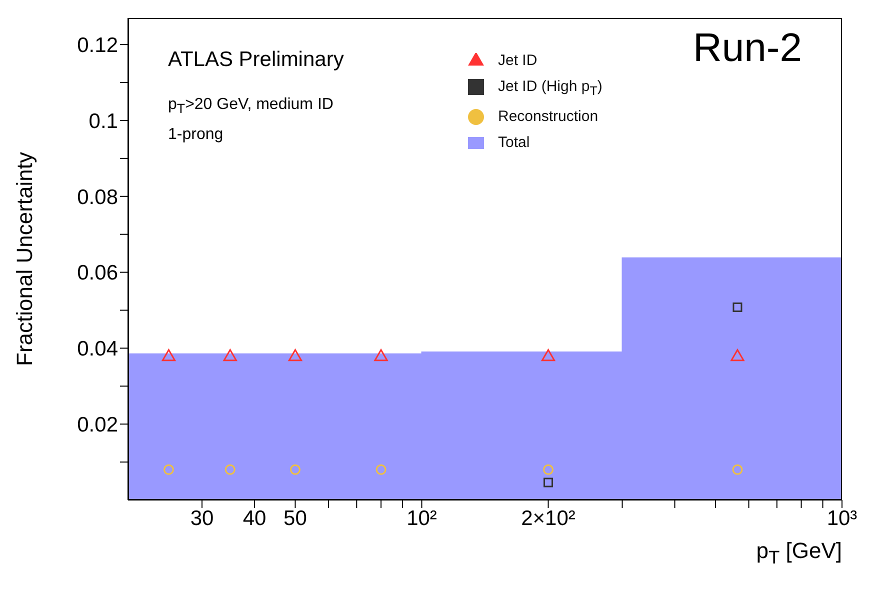  I want to click on y-tick-label: 0.12, so click(97, 46).